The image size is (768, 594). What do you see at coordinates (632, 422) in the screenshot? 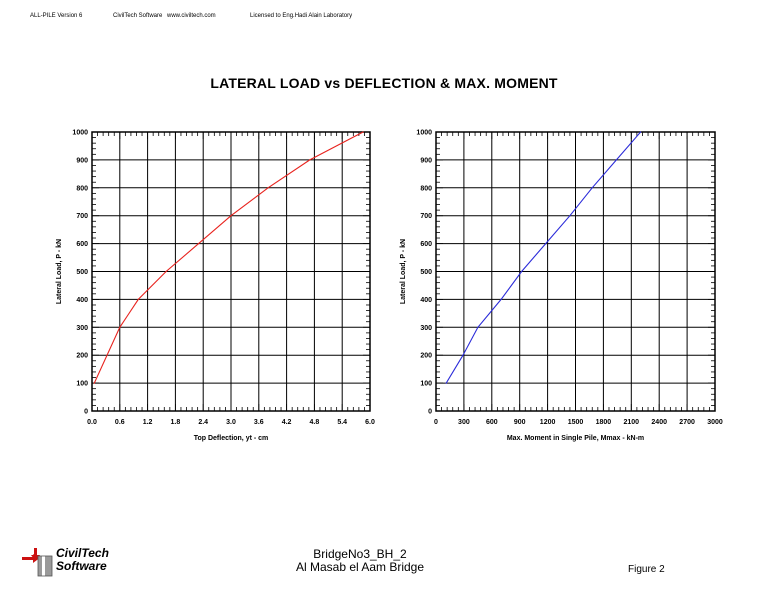
I see `x-tick-label: 2100` at bounding box center [632, 422].